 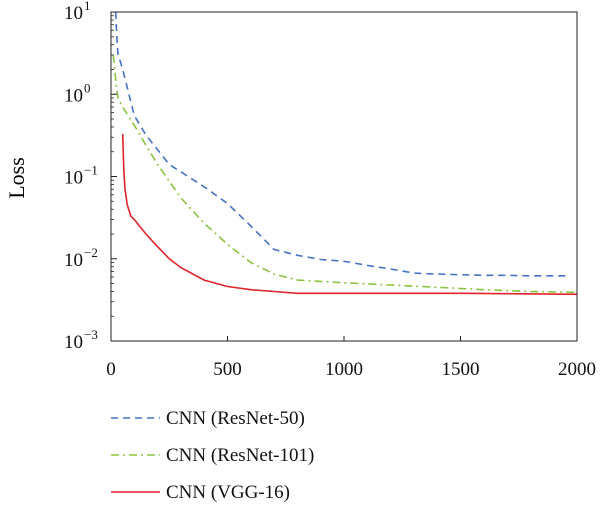 What do you see at coordinates (351, 358) in the screenshot?
I see `x-axis: 0 500 1000 1500 2000` at bounding box center [351, 358].